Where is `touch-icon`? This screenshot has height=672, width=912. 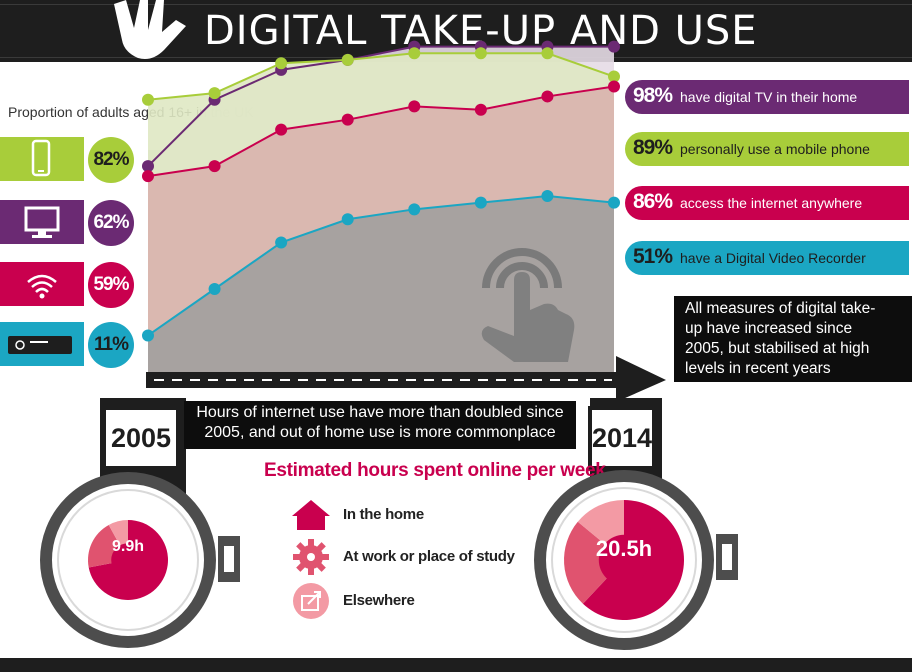
touch-icon is located at coordinates (528, 305).